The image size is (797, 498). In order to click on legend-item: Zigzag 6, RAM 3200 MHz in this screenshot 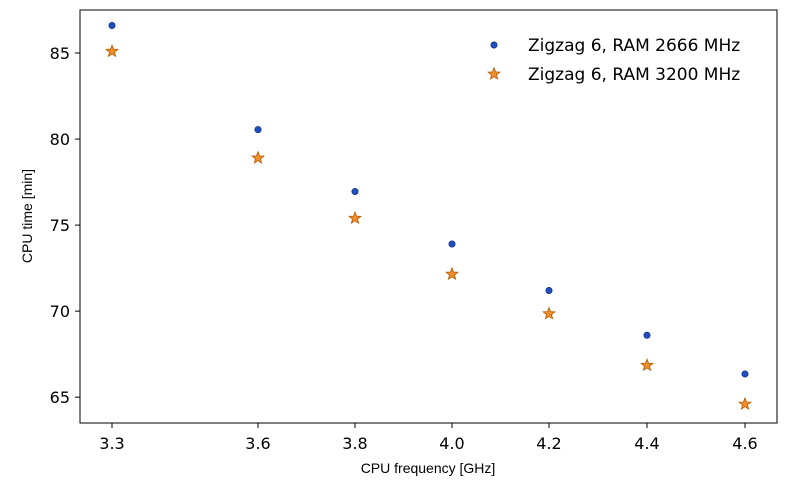, I will do `click(613, 75)`.